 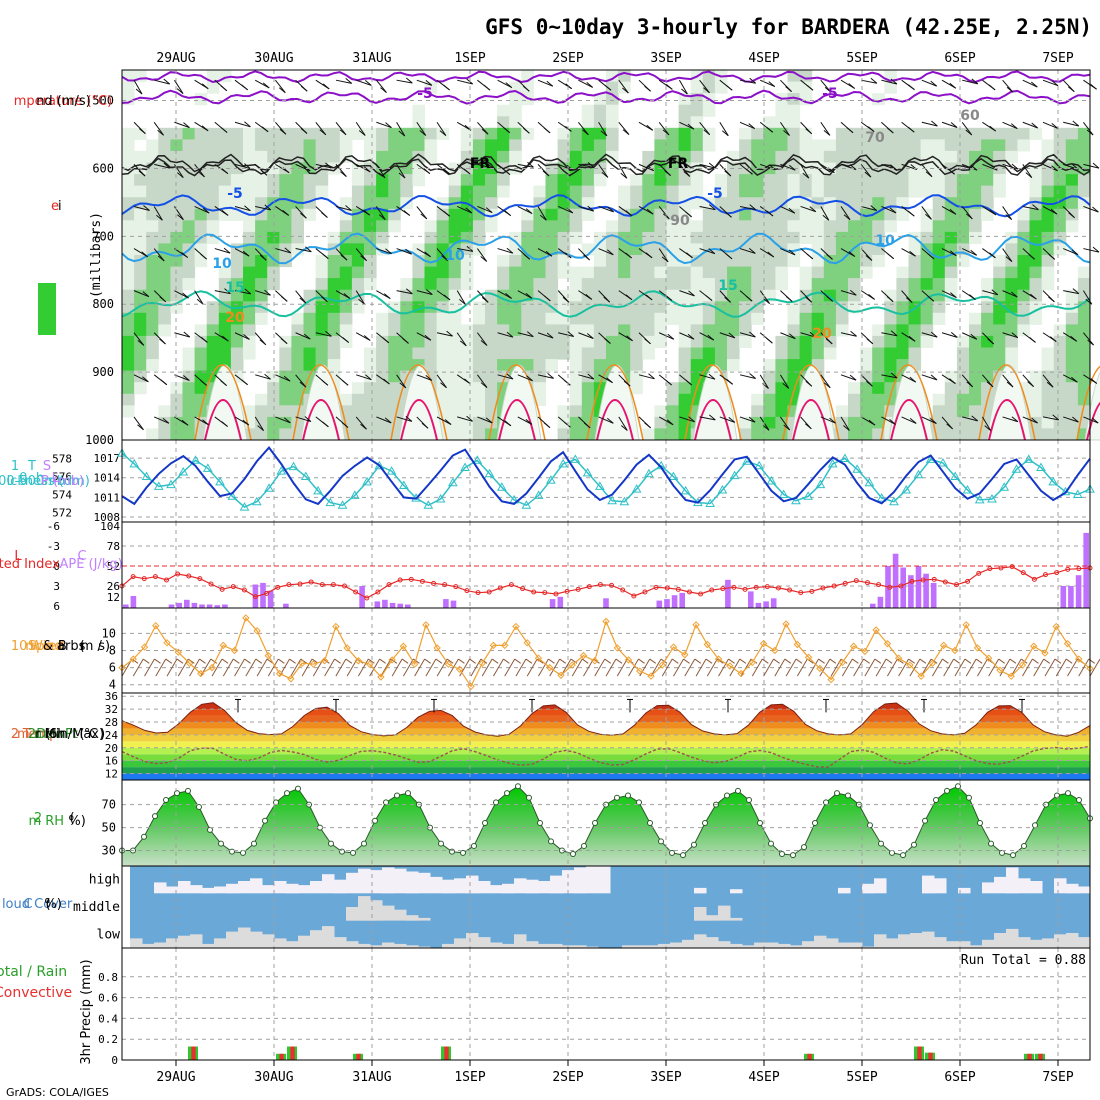 What do you see at coordinates (567, 58) in the screenshot?
I see `date-label-top: 2SEP` at bounding box center [567, 58].